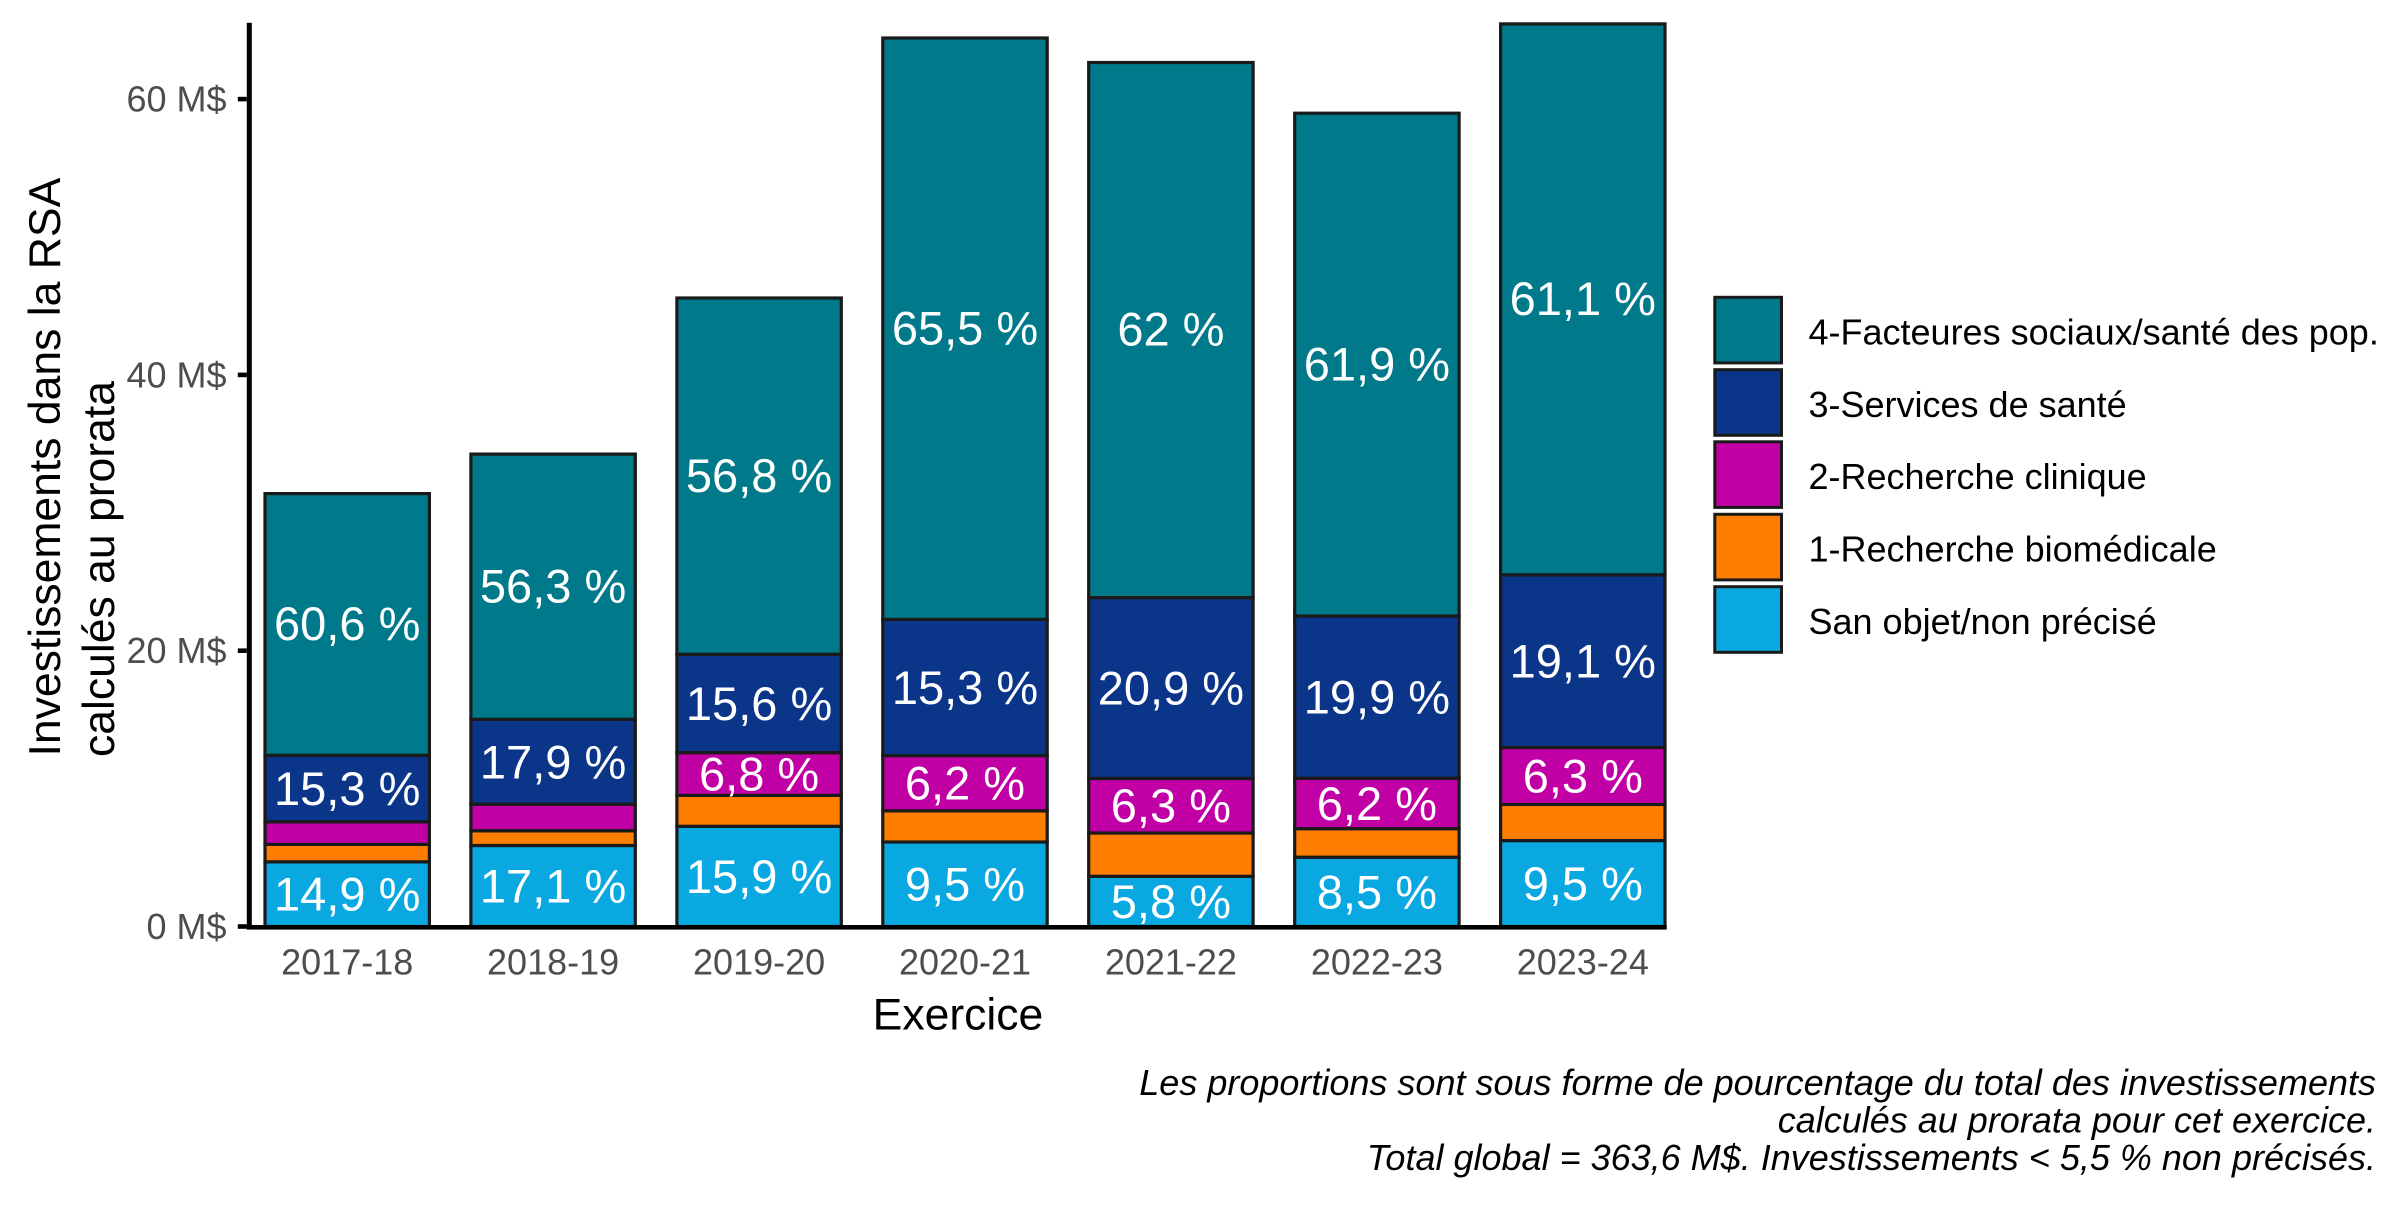 The image size is (2400, 1205). I want to click on svg-text: 56,8 %, so click(759, 475).